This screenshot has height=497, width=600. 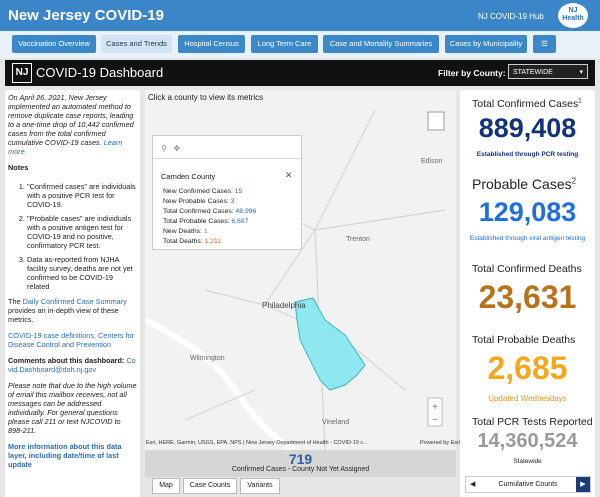 What do you see at coordinates (440, 443) in the screenshot?
I see `powered-by: Powered by Esri` at bounding box center [440, 443].